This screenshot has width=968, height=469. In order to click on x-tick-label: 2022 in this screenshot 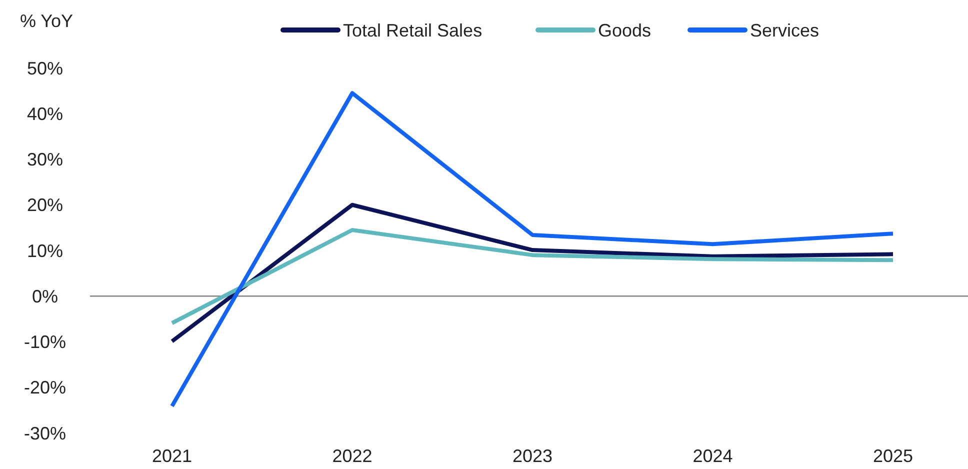, I will do `click(352, 456)`.